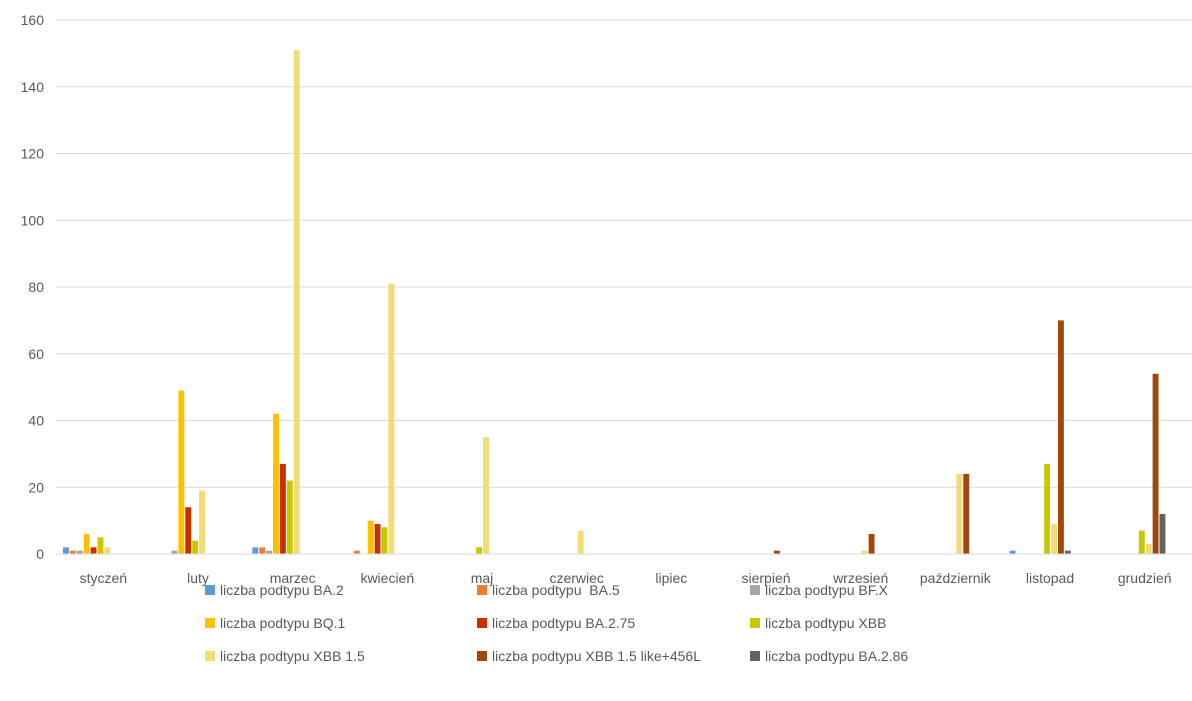 The image size is (1192, 701). I want to click on x-tick-label: październik, so click(956, 578).